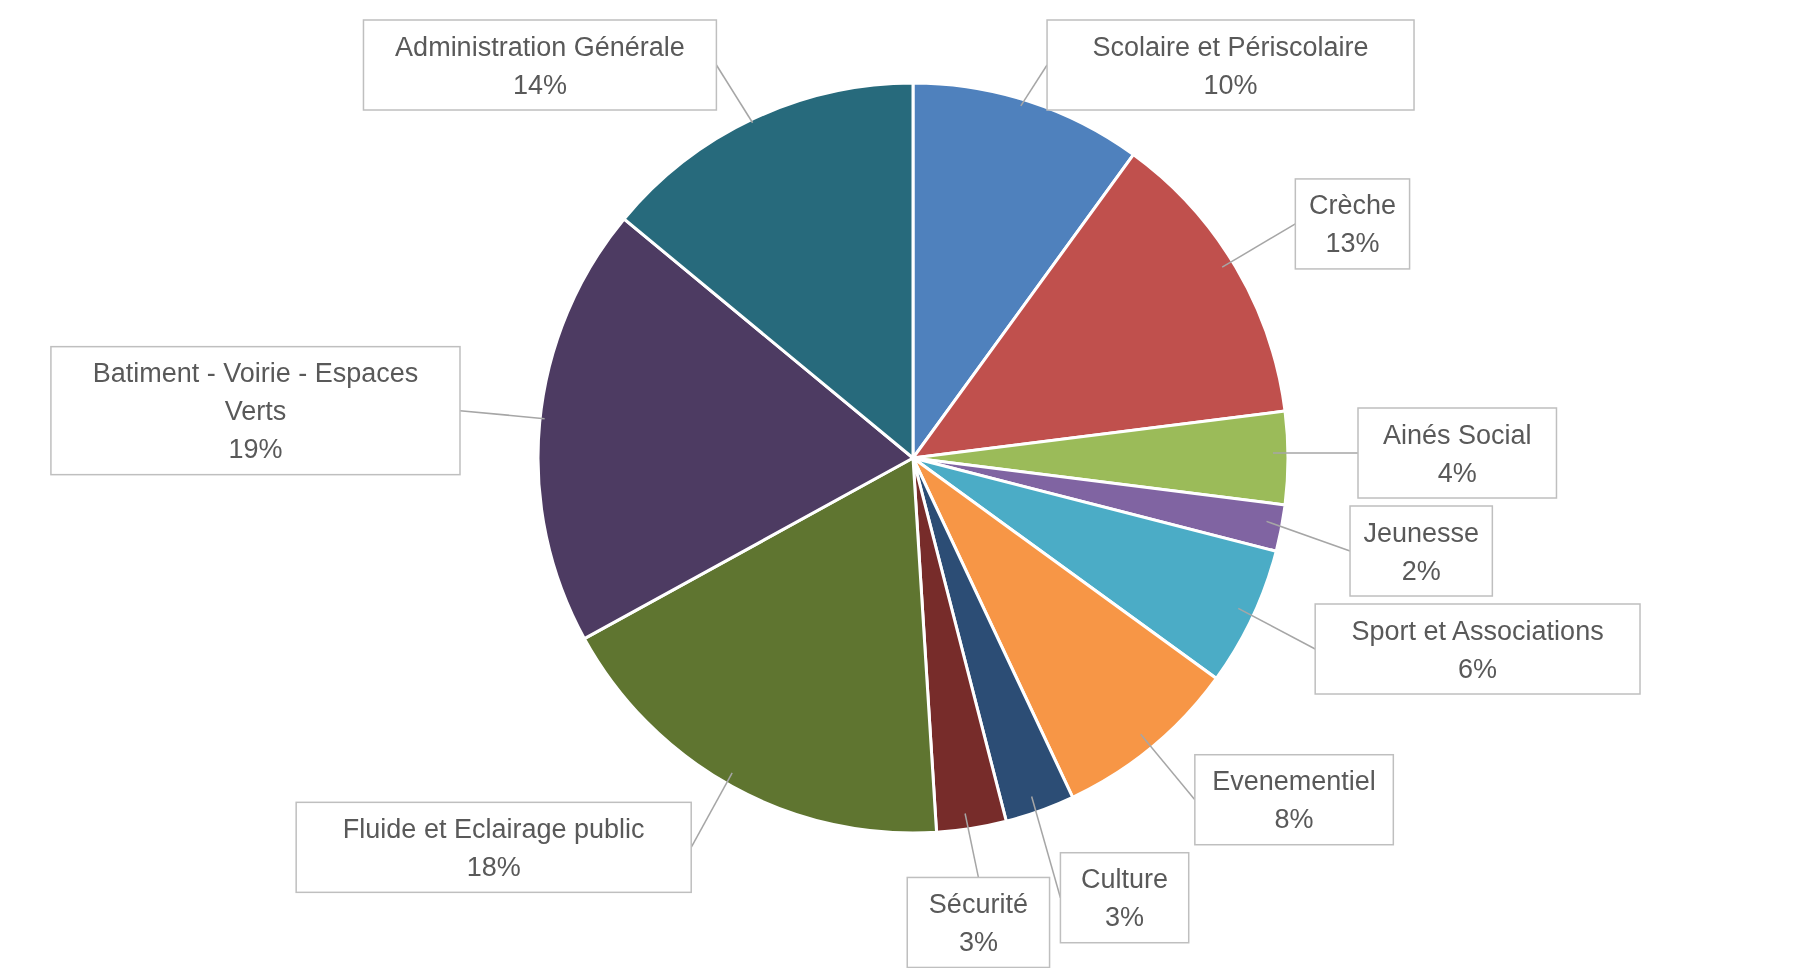  I want to click on data-label: 8%, so click(1294, 819).